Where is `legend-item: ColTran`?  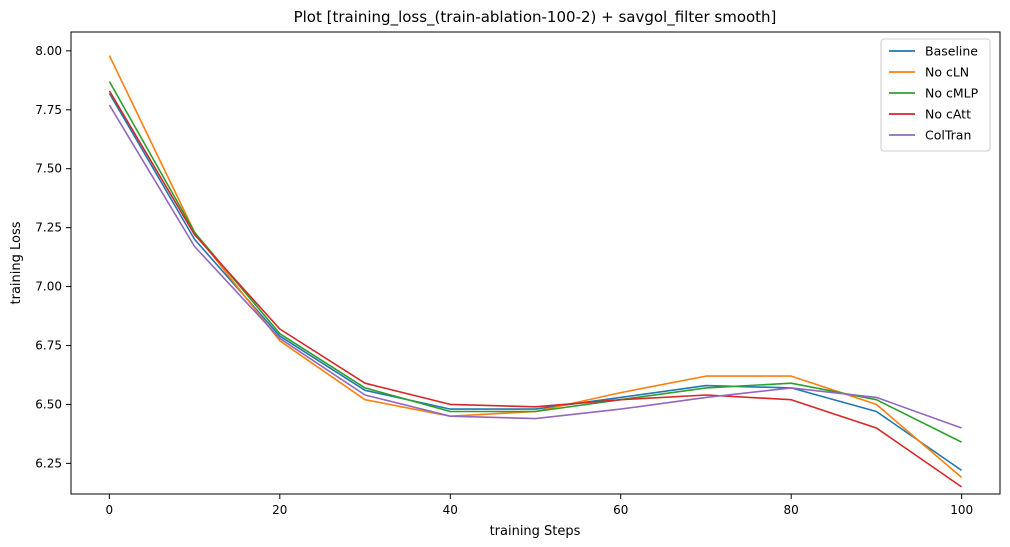
legend-item: ColTran is located at coordinates (930, 135).